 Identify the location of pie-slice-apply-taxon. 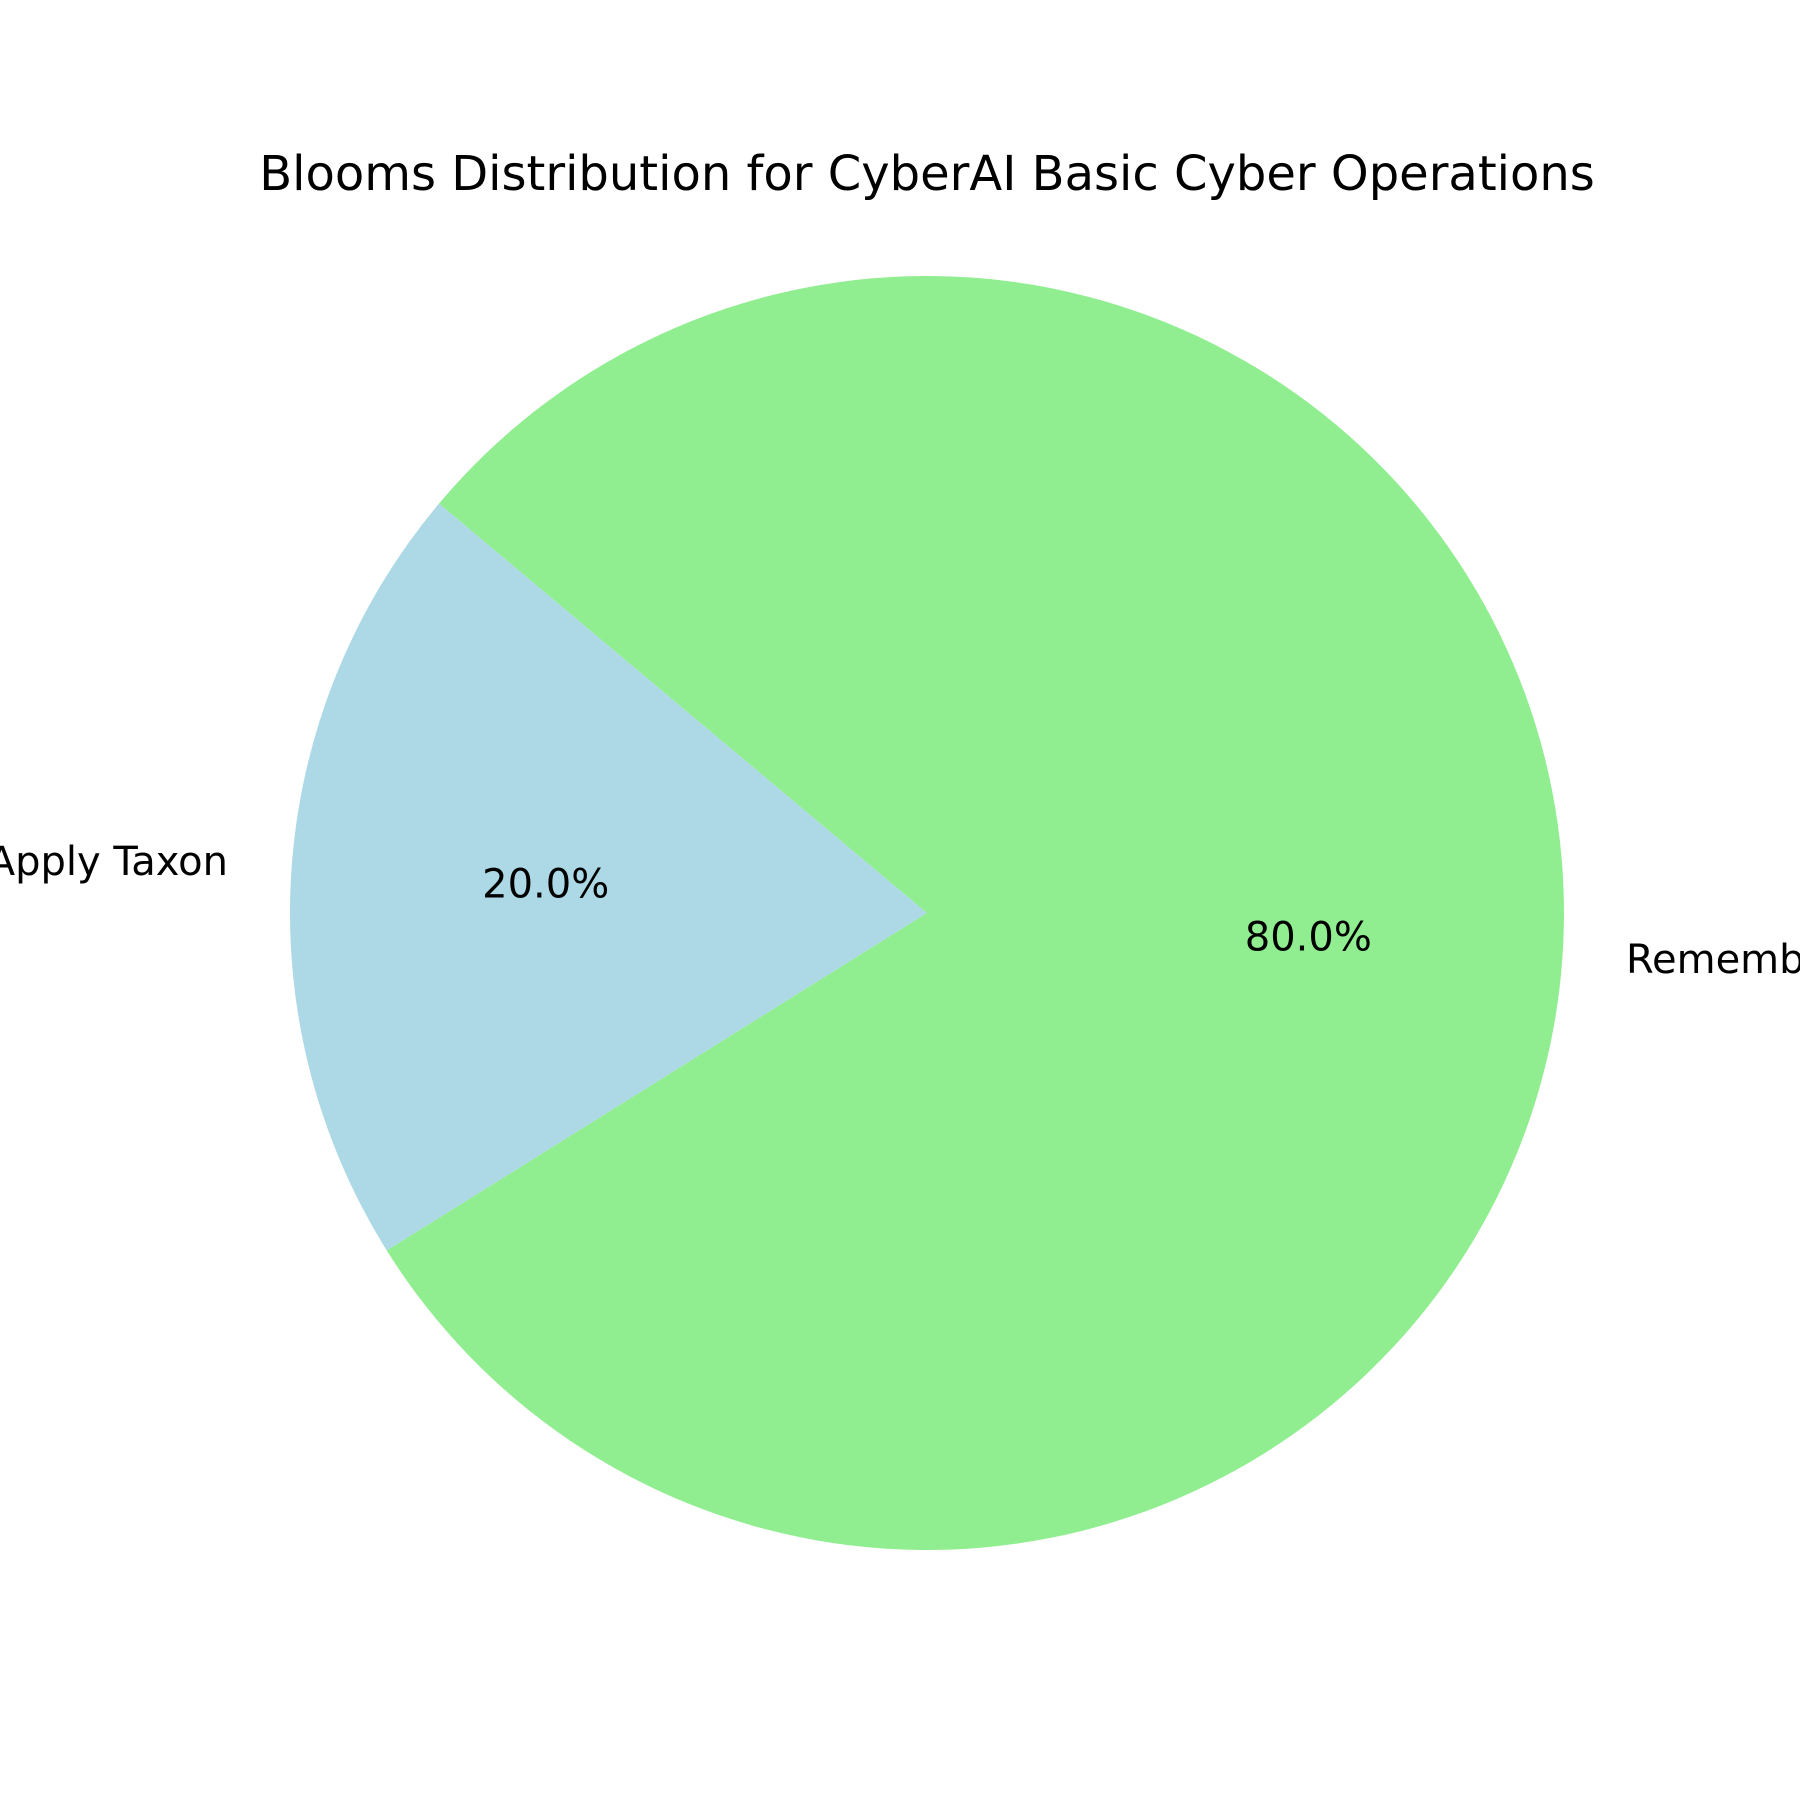
(608, 877).